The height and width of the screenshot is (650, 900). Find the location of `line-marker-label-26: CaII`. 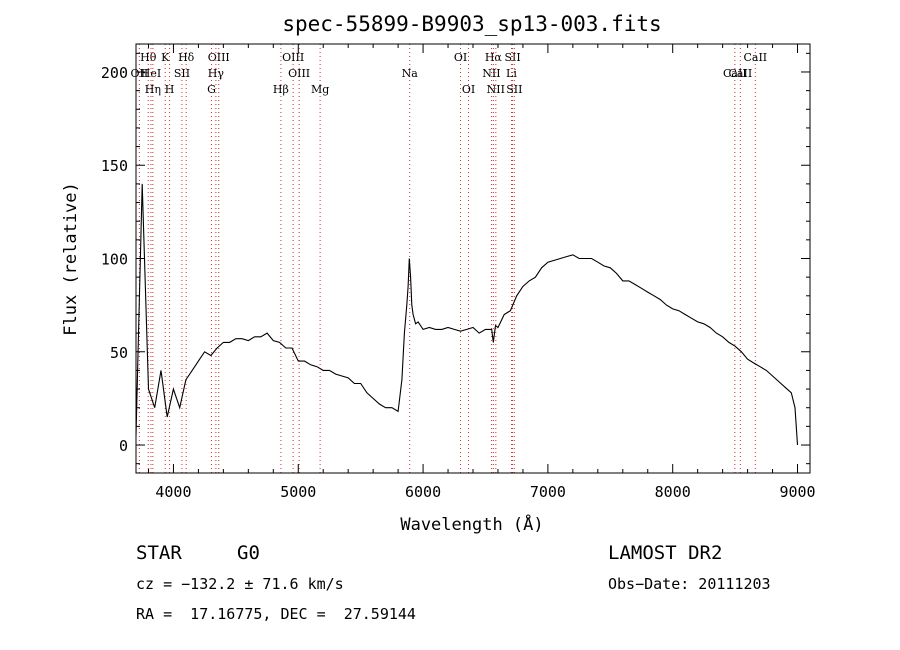

line-marker-label-26: CaII is located at coordinates (741, 73).